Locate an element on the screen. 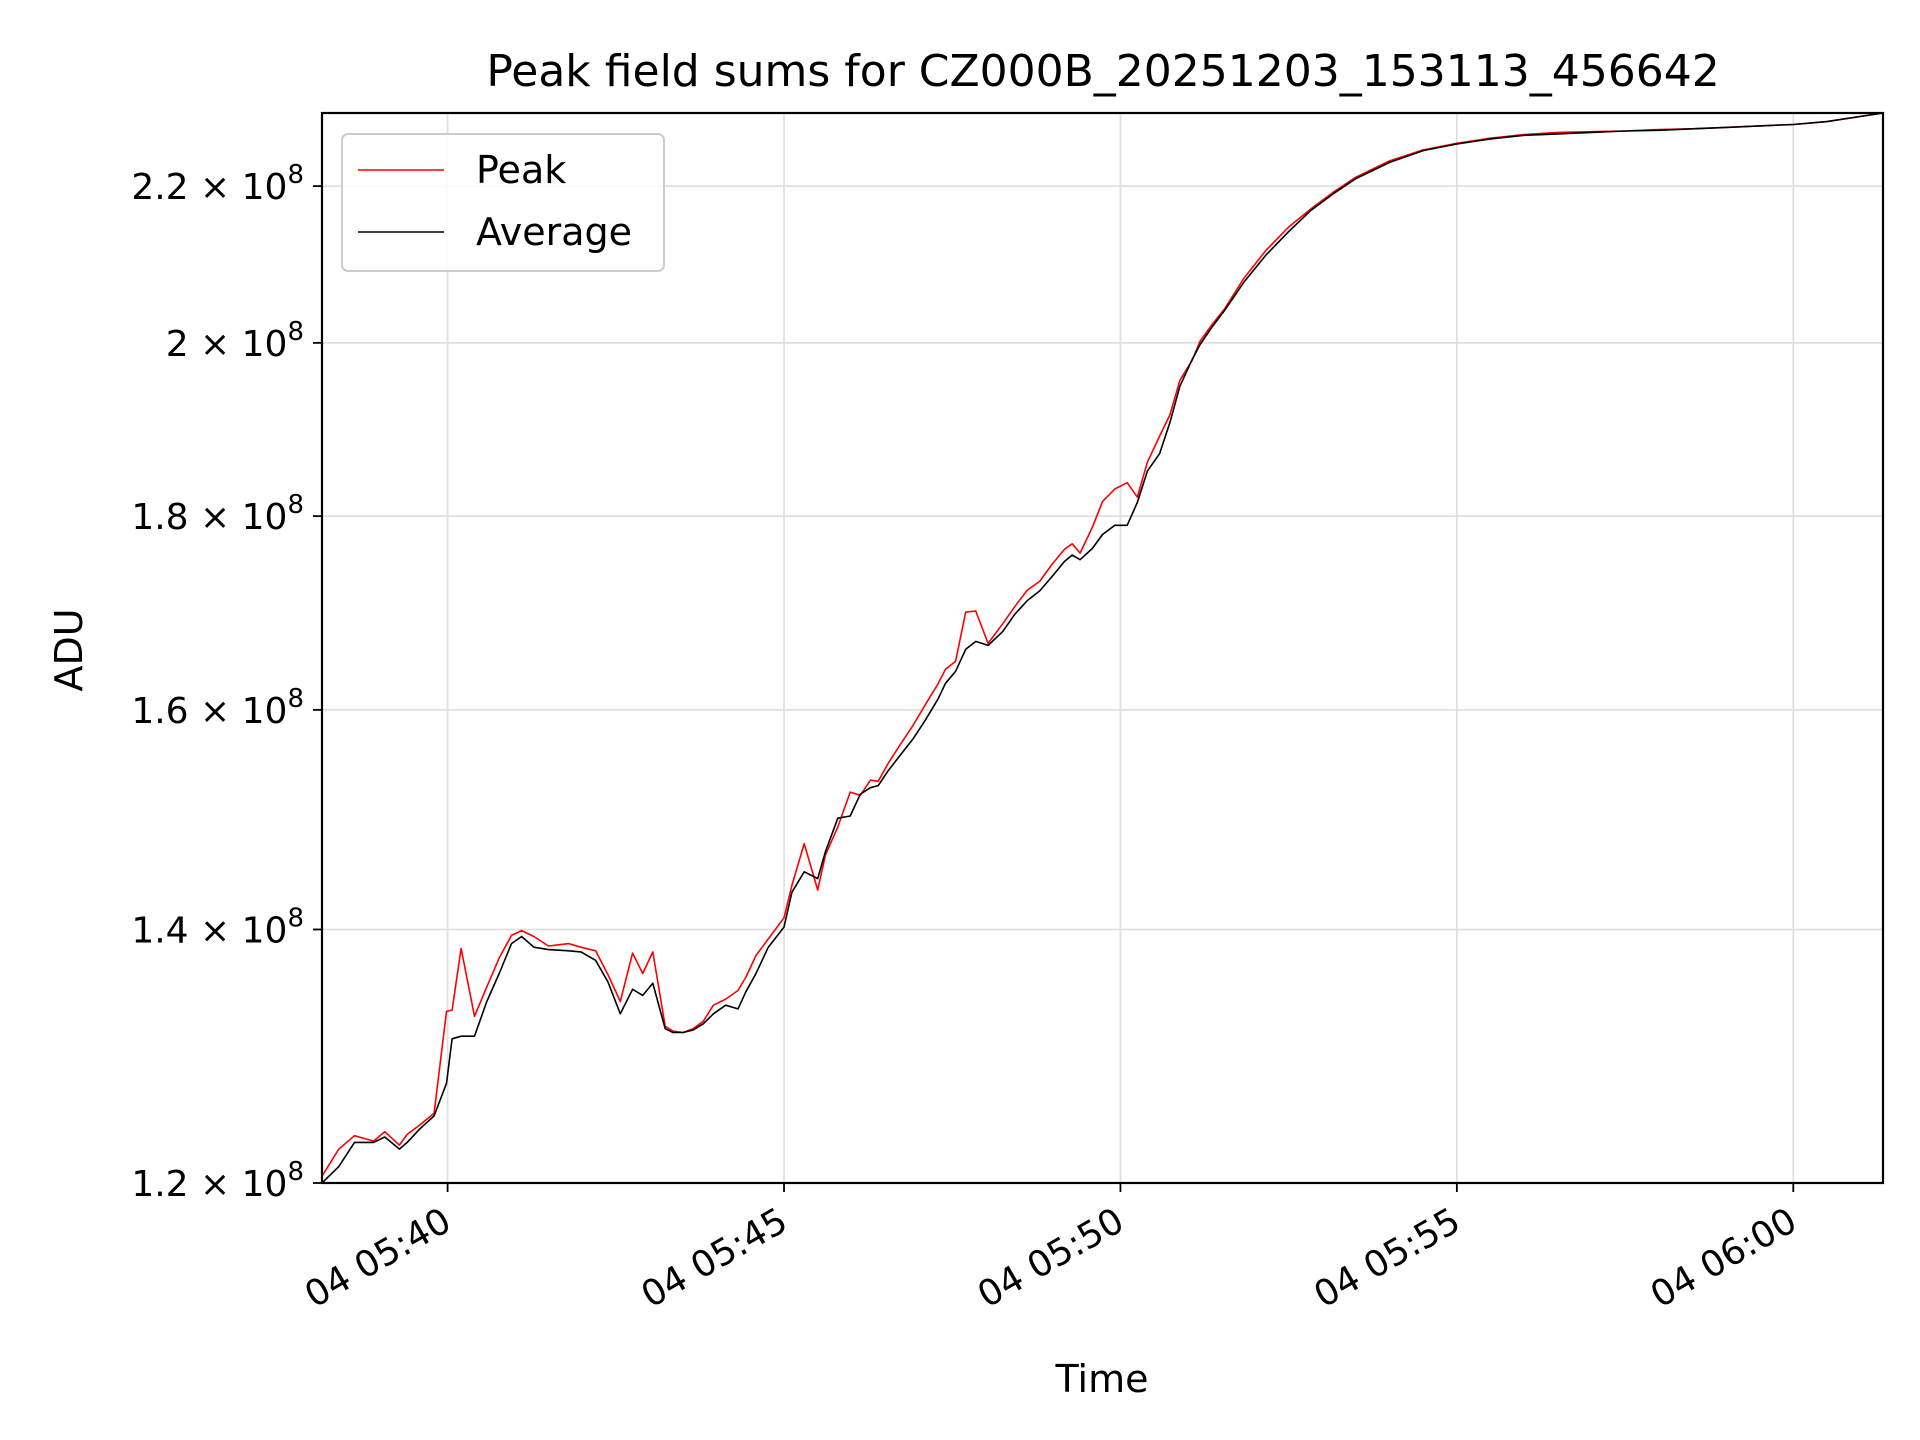  y-tick-label: 2.2 × 108 is located at coordinates (217, 184).